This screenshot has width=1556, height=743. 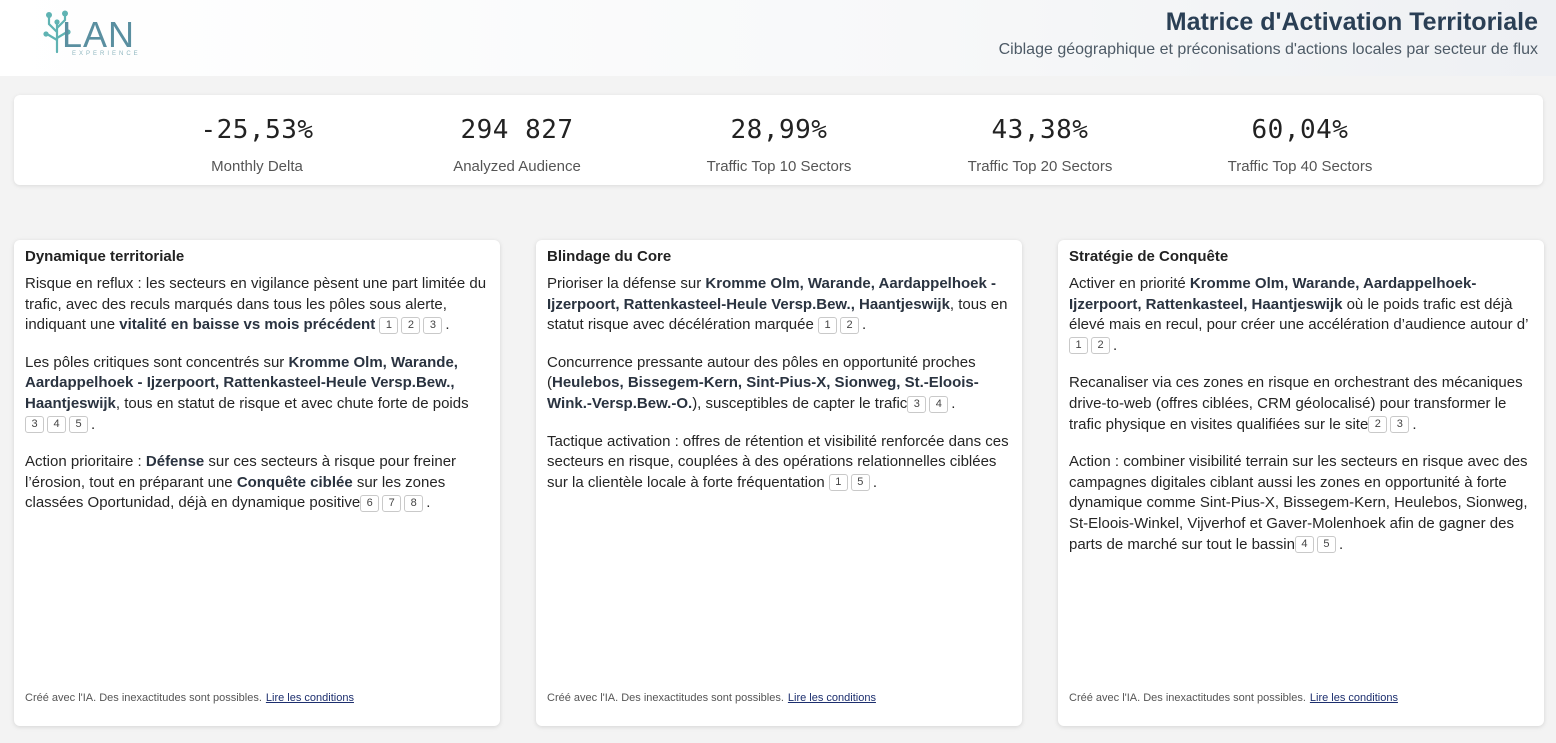 What do you see at coordinates (247, 325) in the screenshot?
I see `highlighted-text: vitalité en baisse vs mois précédent` at bounding box center [247, 325].